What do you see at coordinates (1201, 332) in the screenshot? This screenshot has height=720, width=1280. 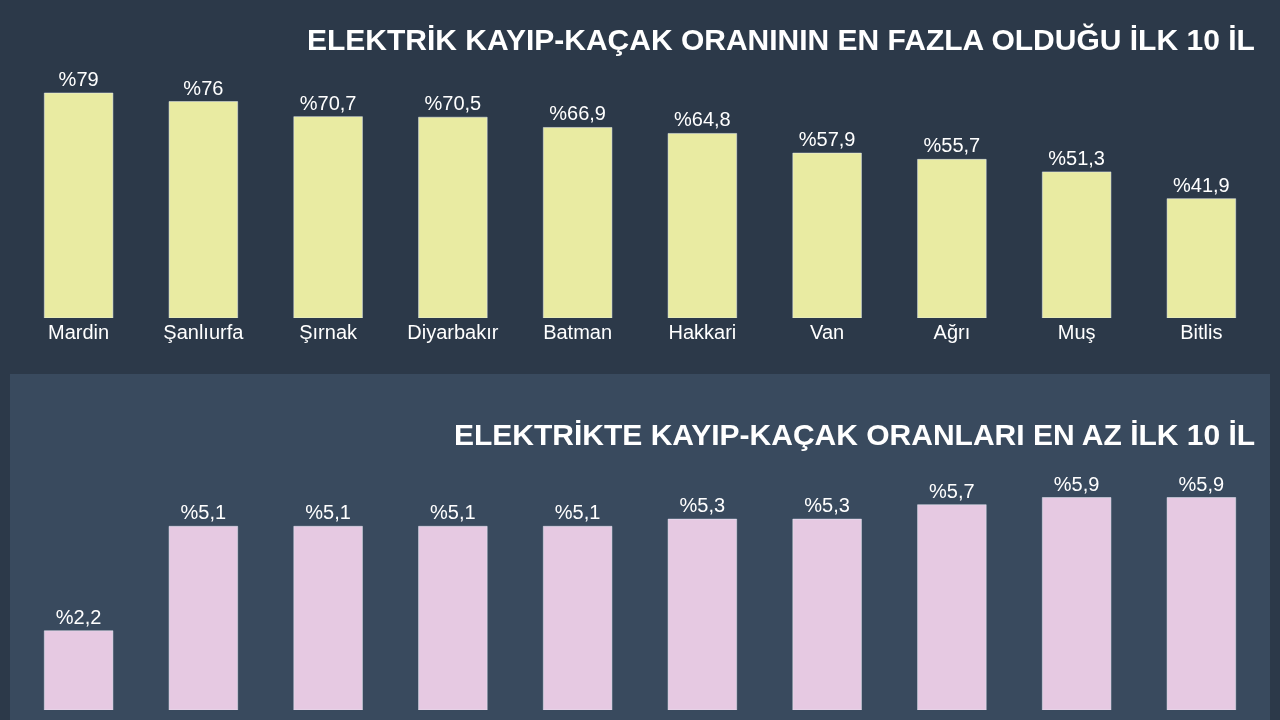 I see `x-tick-label: Bitlis` at bounding box center [1201, 332].